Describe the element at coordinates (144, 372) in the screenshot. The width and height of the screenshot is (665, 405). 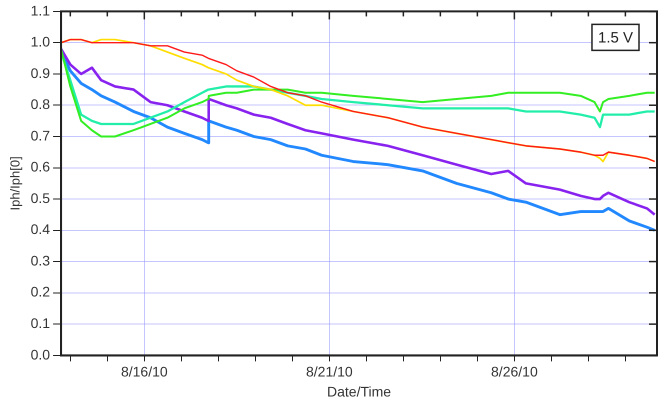
I see `x-tick-label: 8/16/10` at that location.